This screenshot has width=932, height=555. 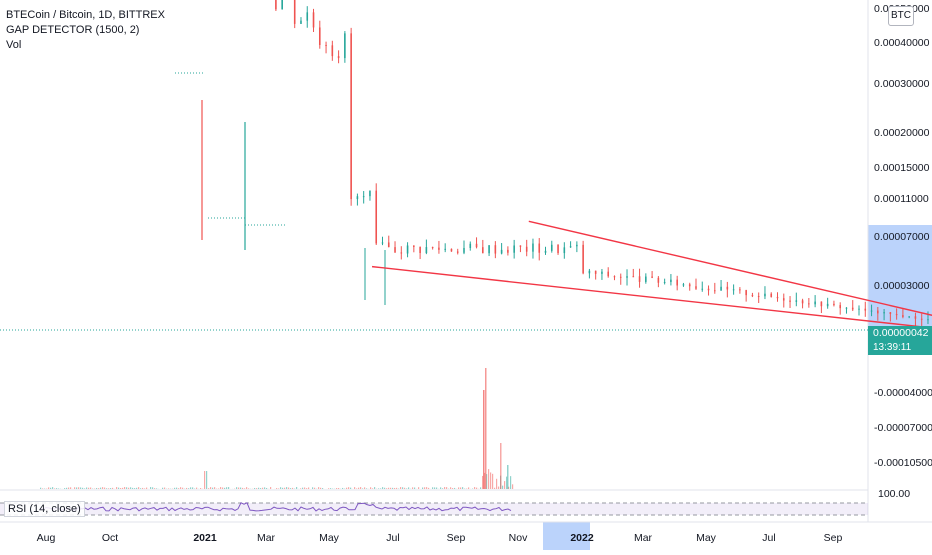 I want to click on volume-spike, so click(x=484, y=439).